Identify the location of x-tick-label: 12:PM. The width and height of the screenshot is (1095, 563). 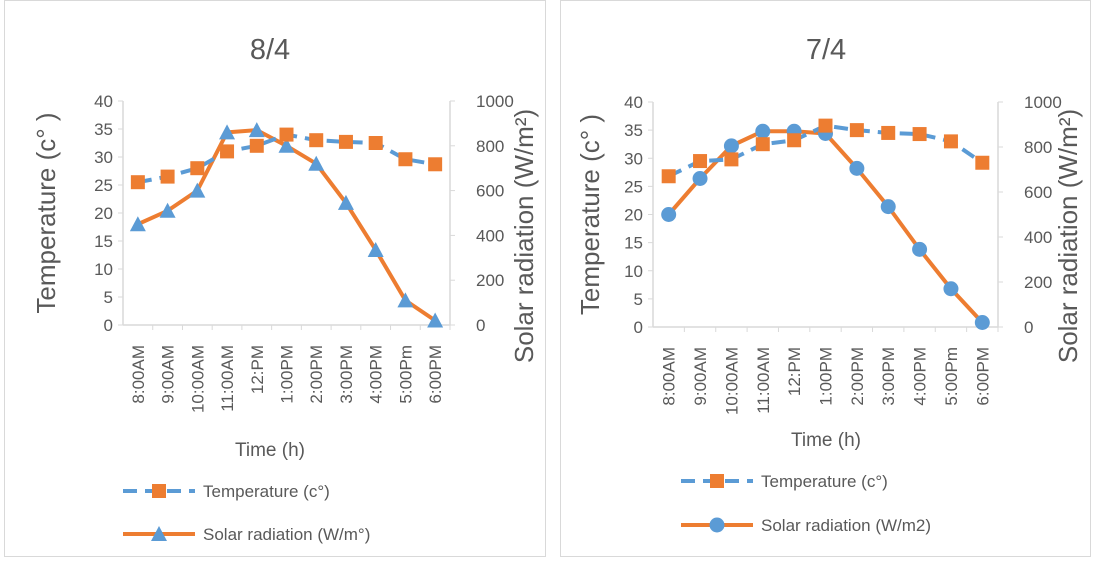
(257, 369).